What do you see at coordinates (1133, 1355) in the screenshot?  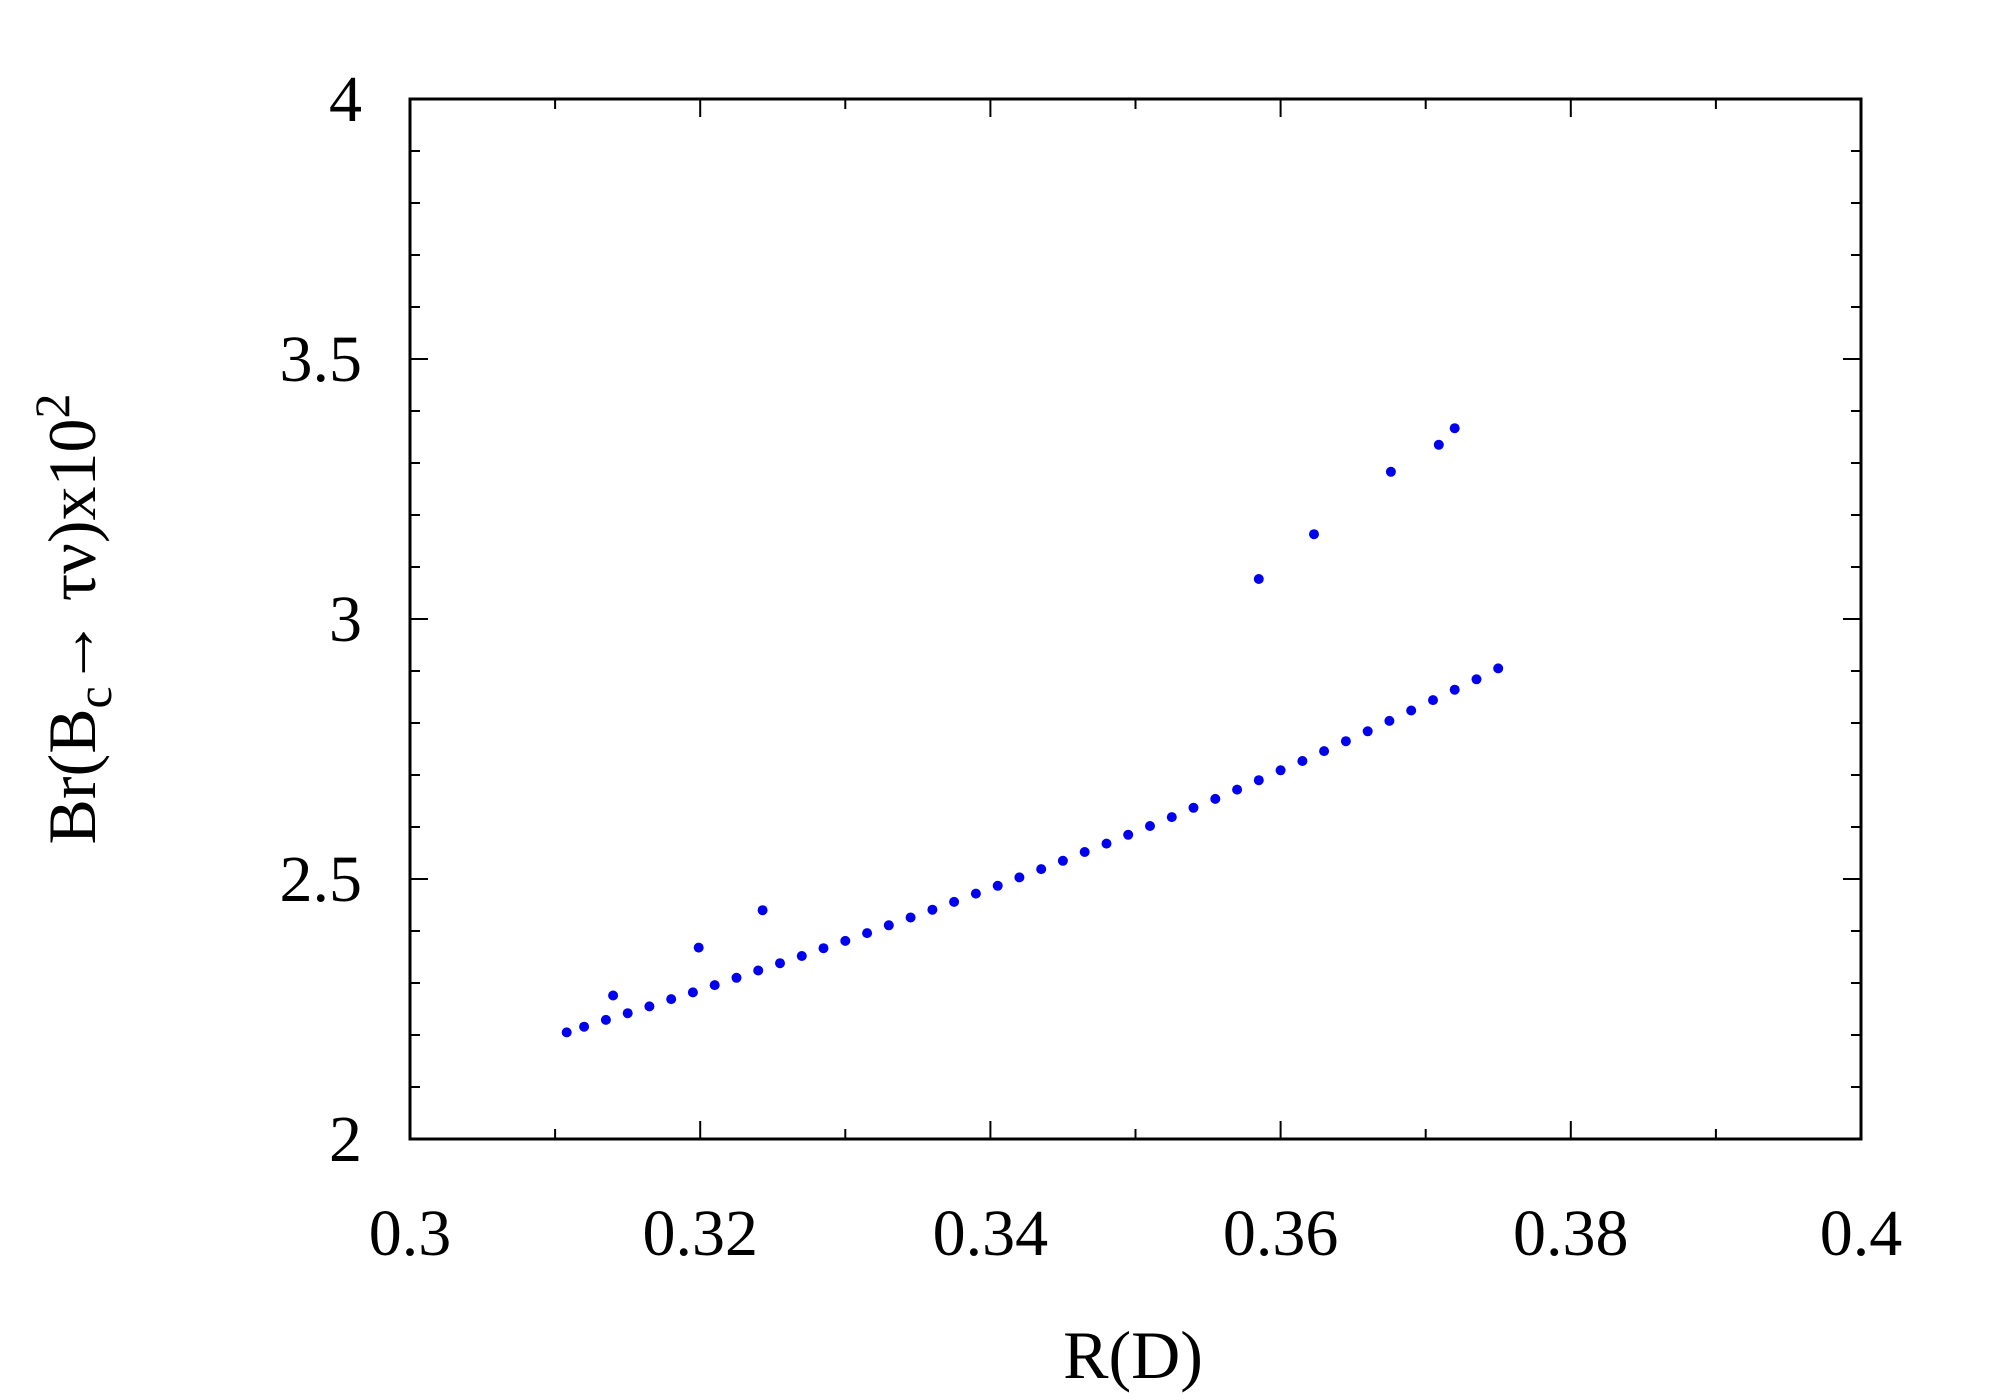 I see `x-axis-label: R(D)` at bounding box center [1133, 1355].